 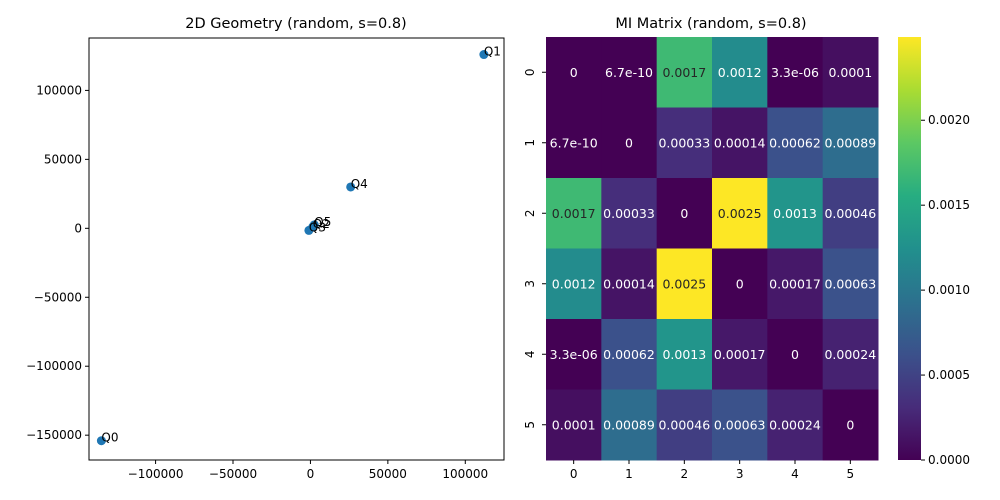 What do you see at coordinates (156, 474) in the screenshot?
I see `scatter-x-tick-label: −100000` at bounding box center [156, 474].